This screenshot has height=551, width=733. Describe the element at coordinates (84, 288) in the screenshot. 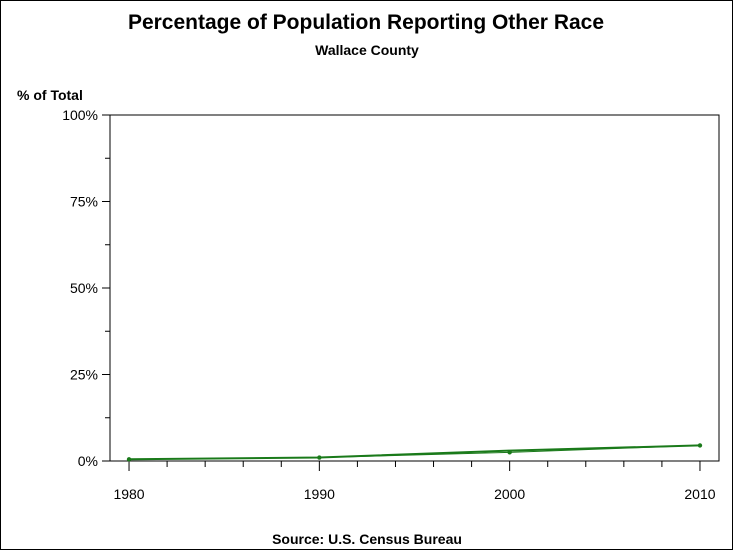

I see `y-tick-label: 50%` at that location.